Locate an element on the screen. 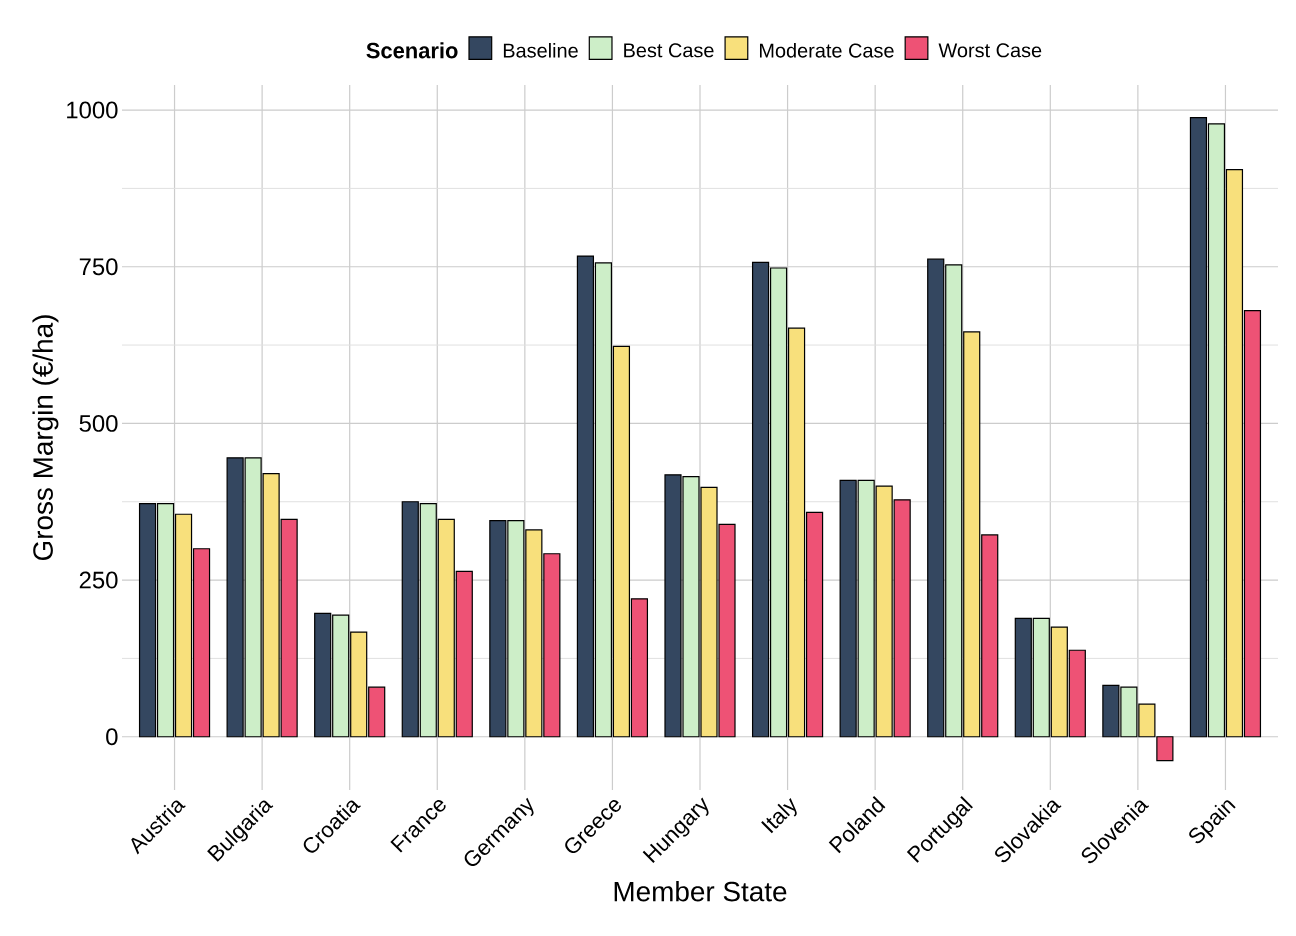  x-tick-label: Italy is located at coordinates (779, 816).